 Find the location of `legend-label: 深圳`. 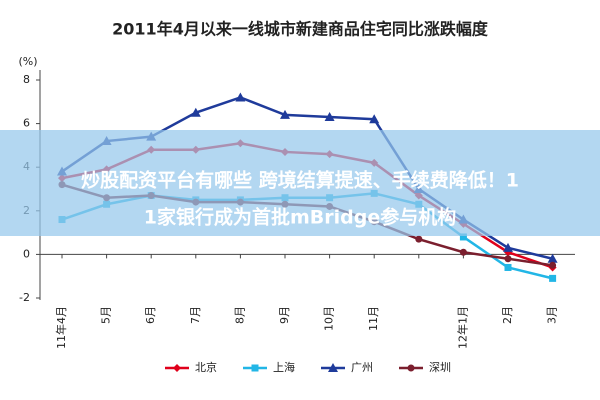

legend-label: 深圳 is located at coordinates (440, 367).